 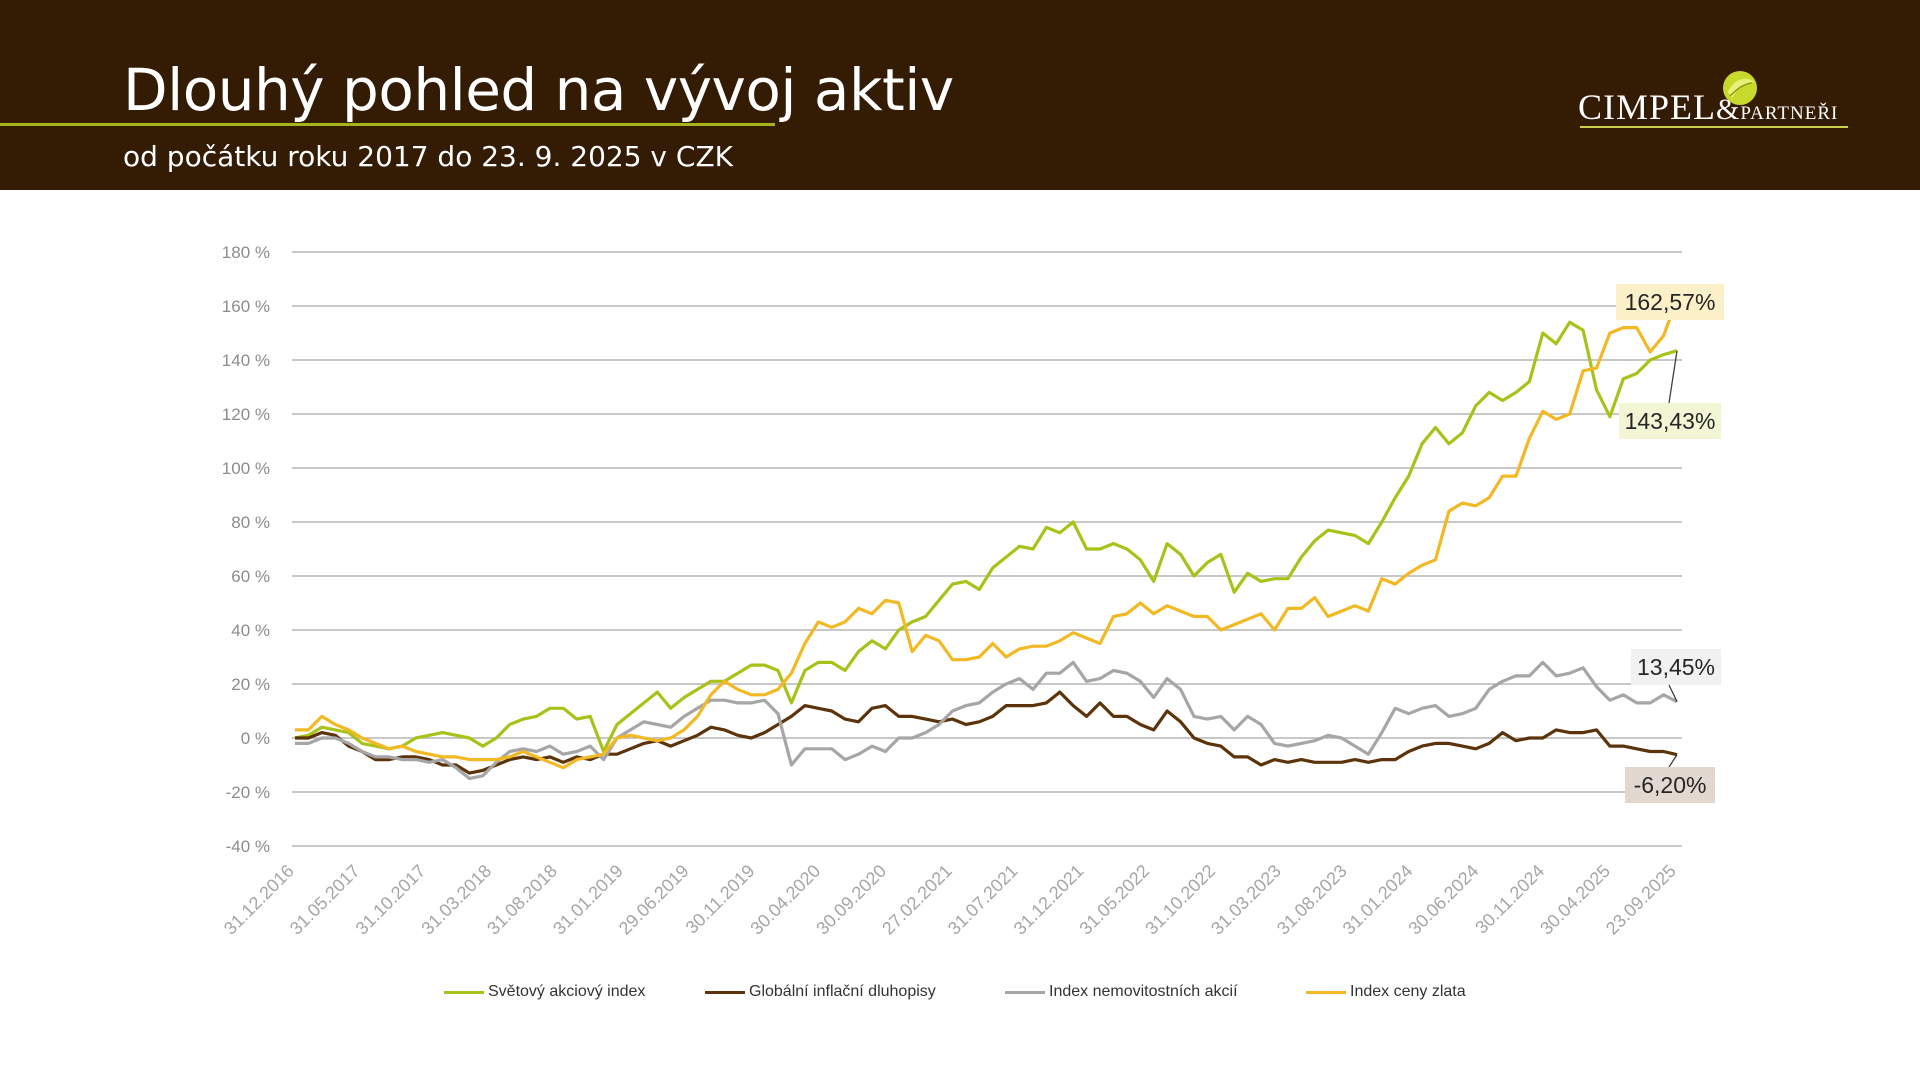 What do you see at coordinates (1740, 88) in the screenshot?
I see `leaf-icon` at bounding box center [1740, 88].